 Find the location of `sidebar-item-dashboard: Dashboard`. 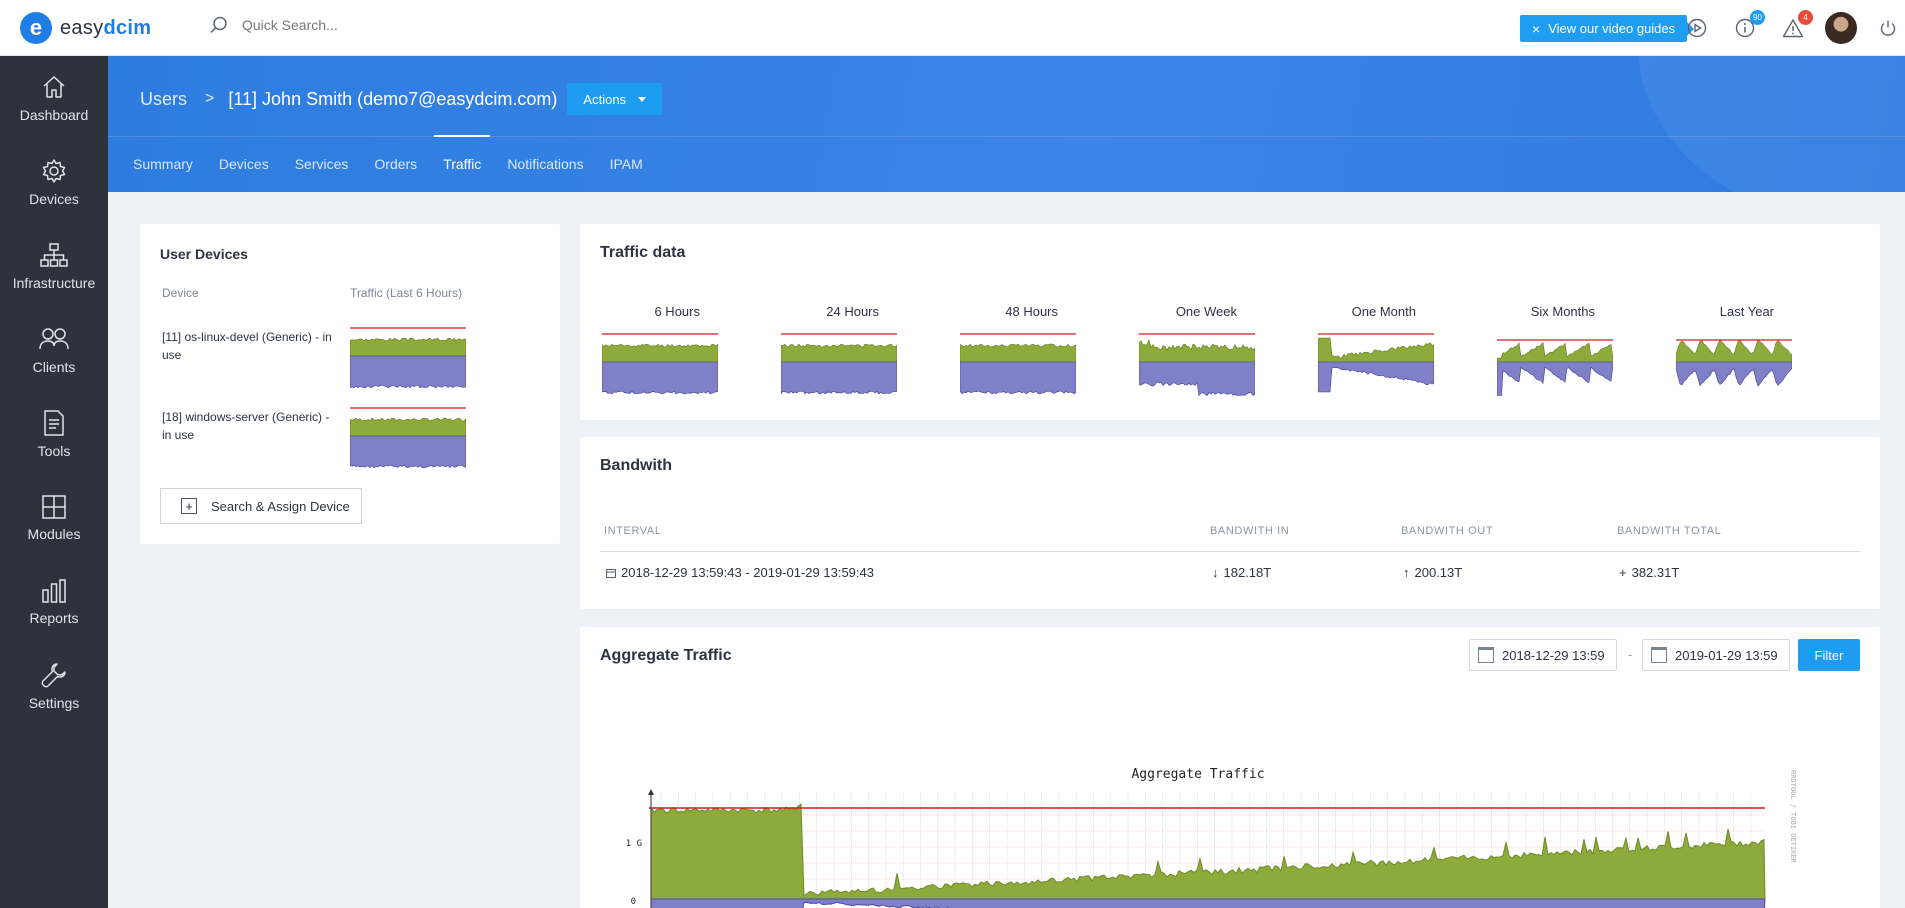

sidebar-item-dashboard: Dashboard is located at coordinates (54, 98).